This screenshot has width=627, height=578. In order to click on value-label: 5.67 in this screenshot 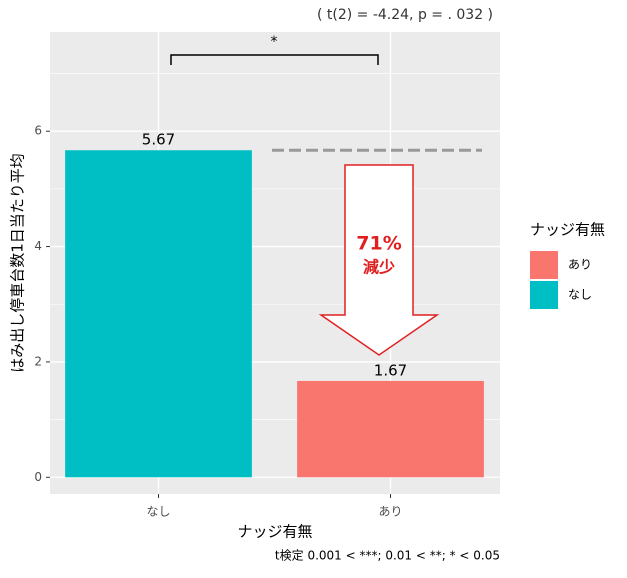, I will do `click(158, 140)`.